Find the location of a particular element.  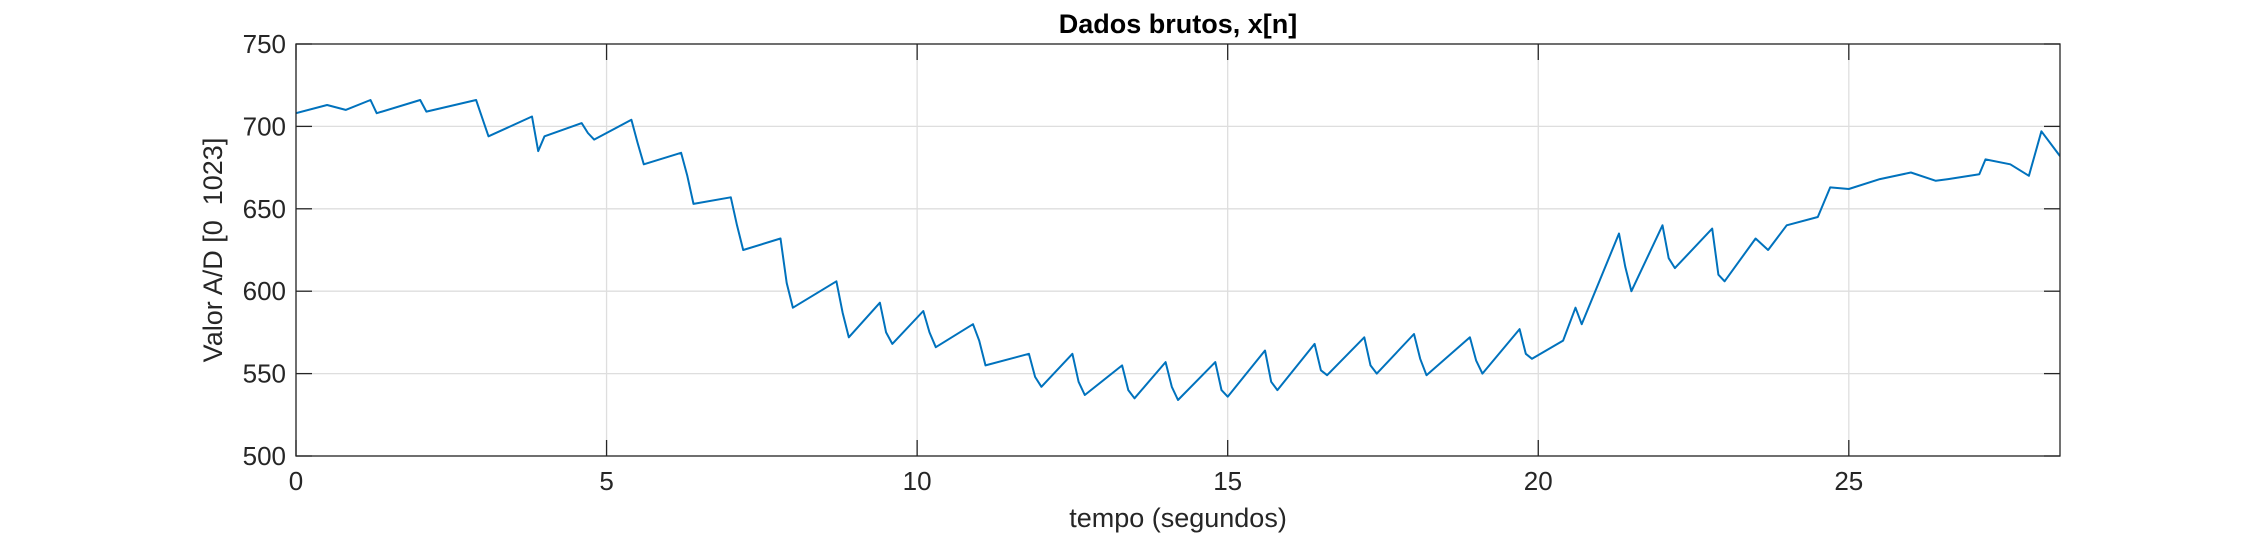

x-tick-label: 20 is located at coordinates (1538, 481).